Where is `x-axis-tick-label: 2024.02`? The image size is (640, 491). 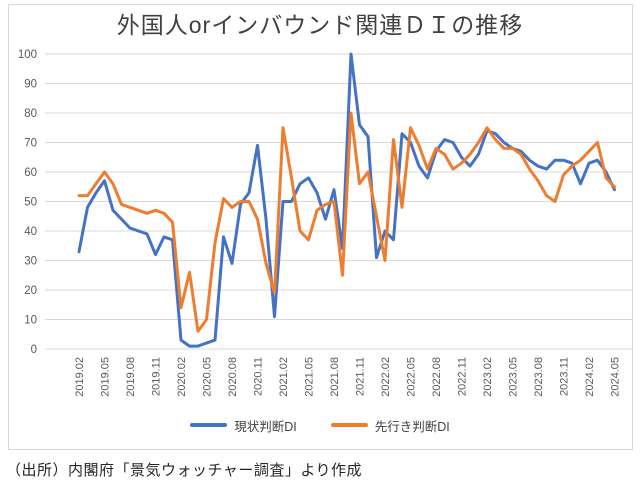 x-axis-tick-label: 2024.02 is located at coordinates (590, 377).